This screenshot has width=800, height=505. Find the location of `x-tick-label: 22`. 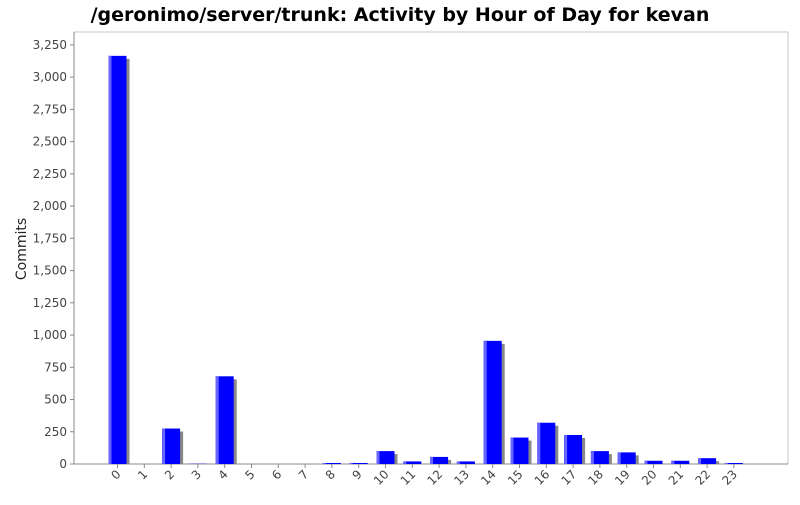

x-tick-label: 22 is located at coordinates (703, 477).